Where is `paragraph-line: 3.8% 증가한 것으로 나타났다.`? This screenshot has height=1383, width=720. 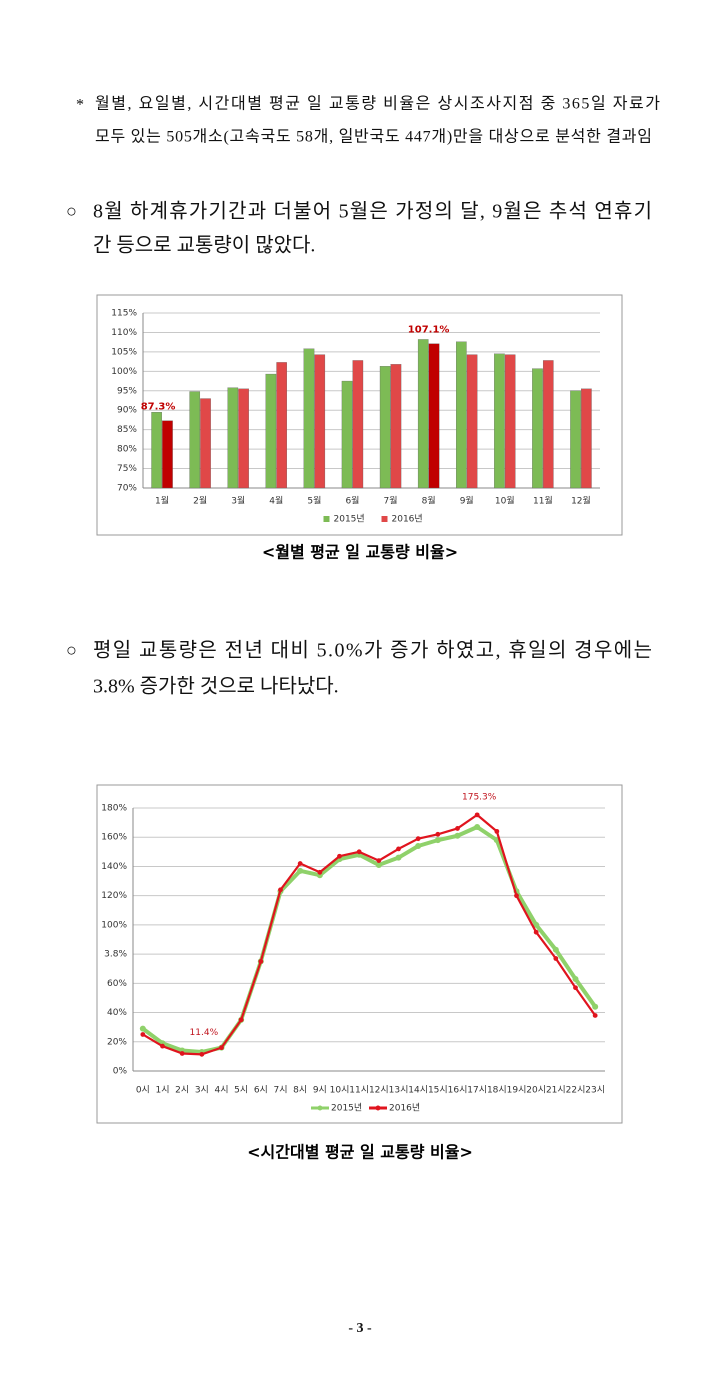 paragraph-line: 3.8% 증가한 것으로 나타났다. is located at coordinates (216, 686).